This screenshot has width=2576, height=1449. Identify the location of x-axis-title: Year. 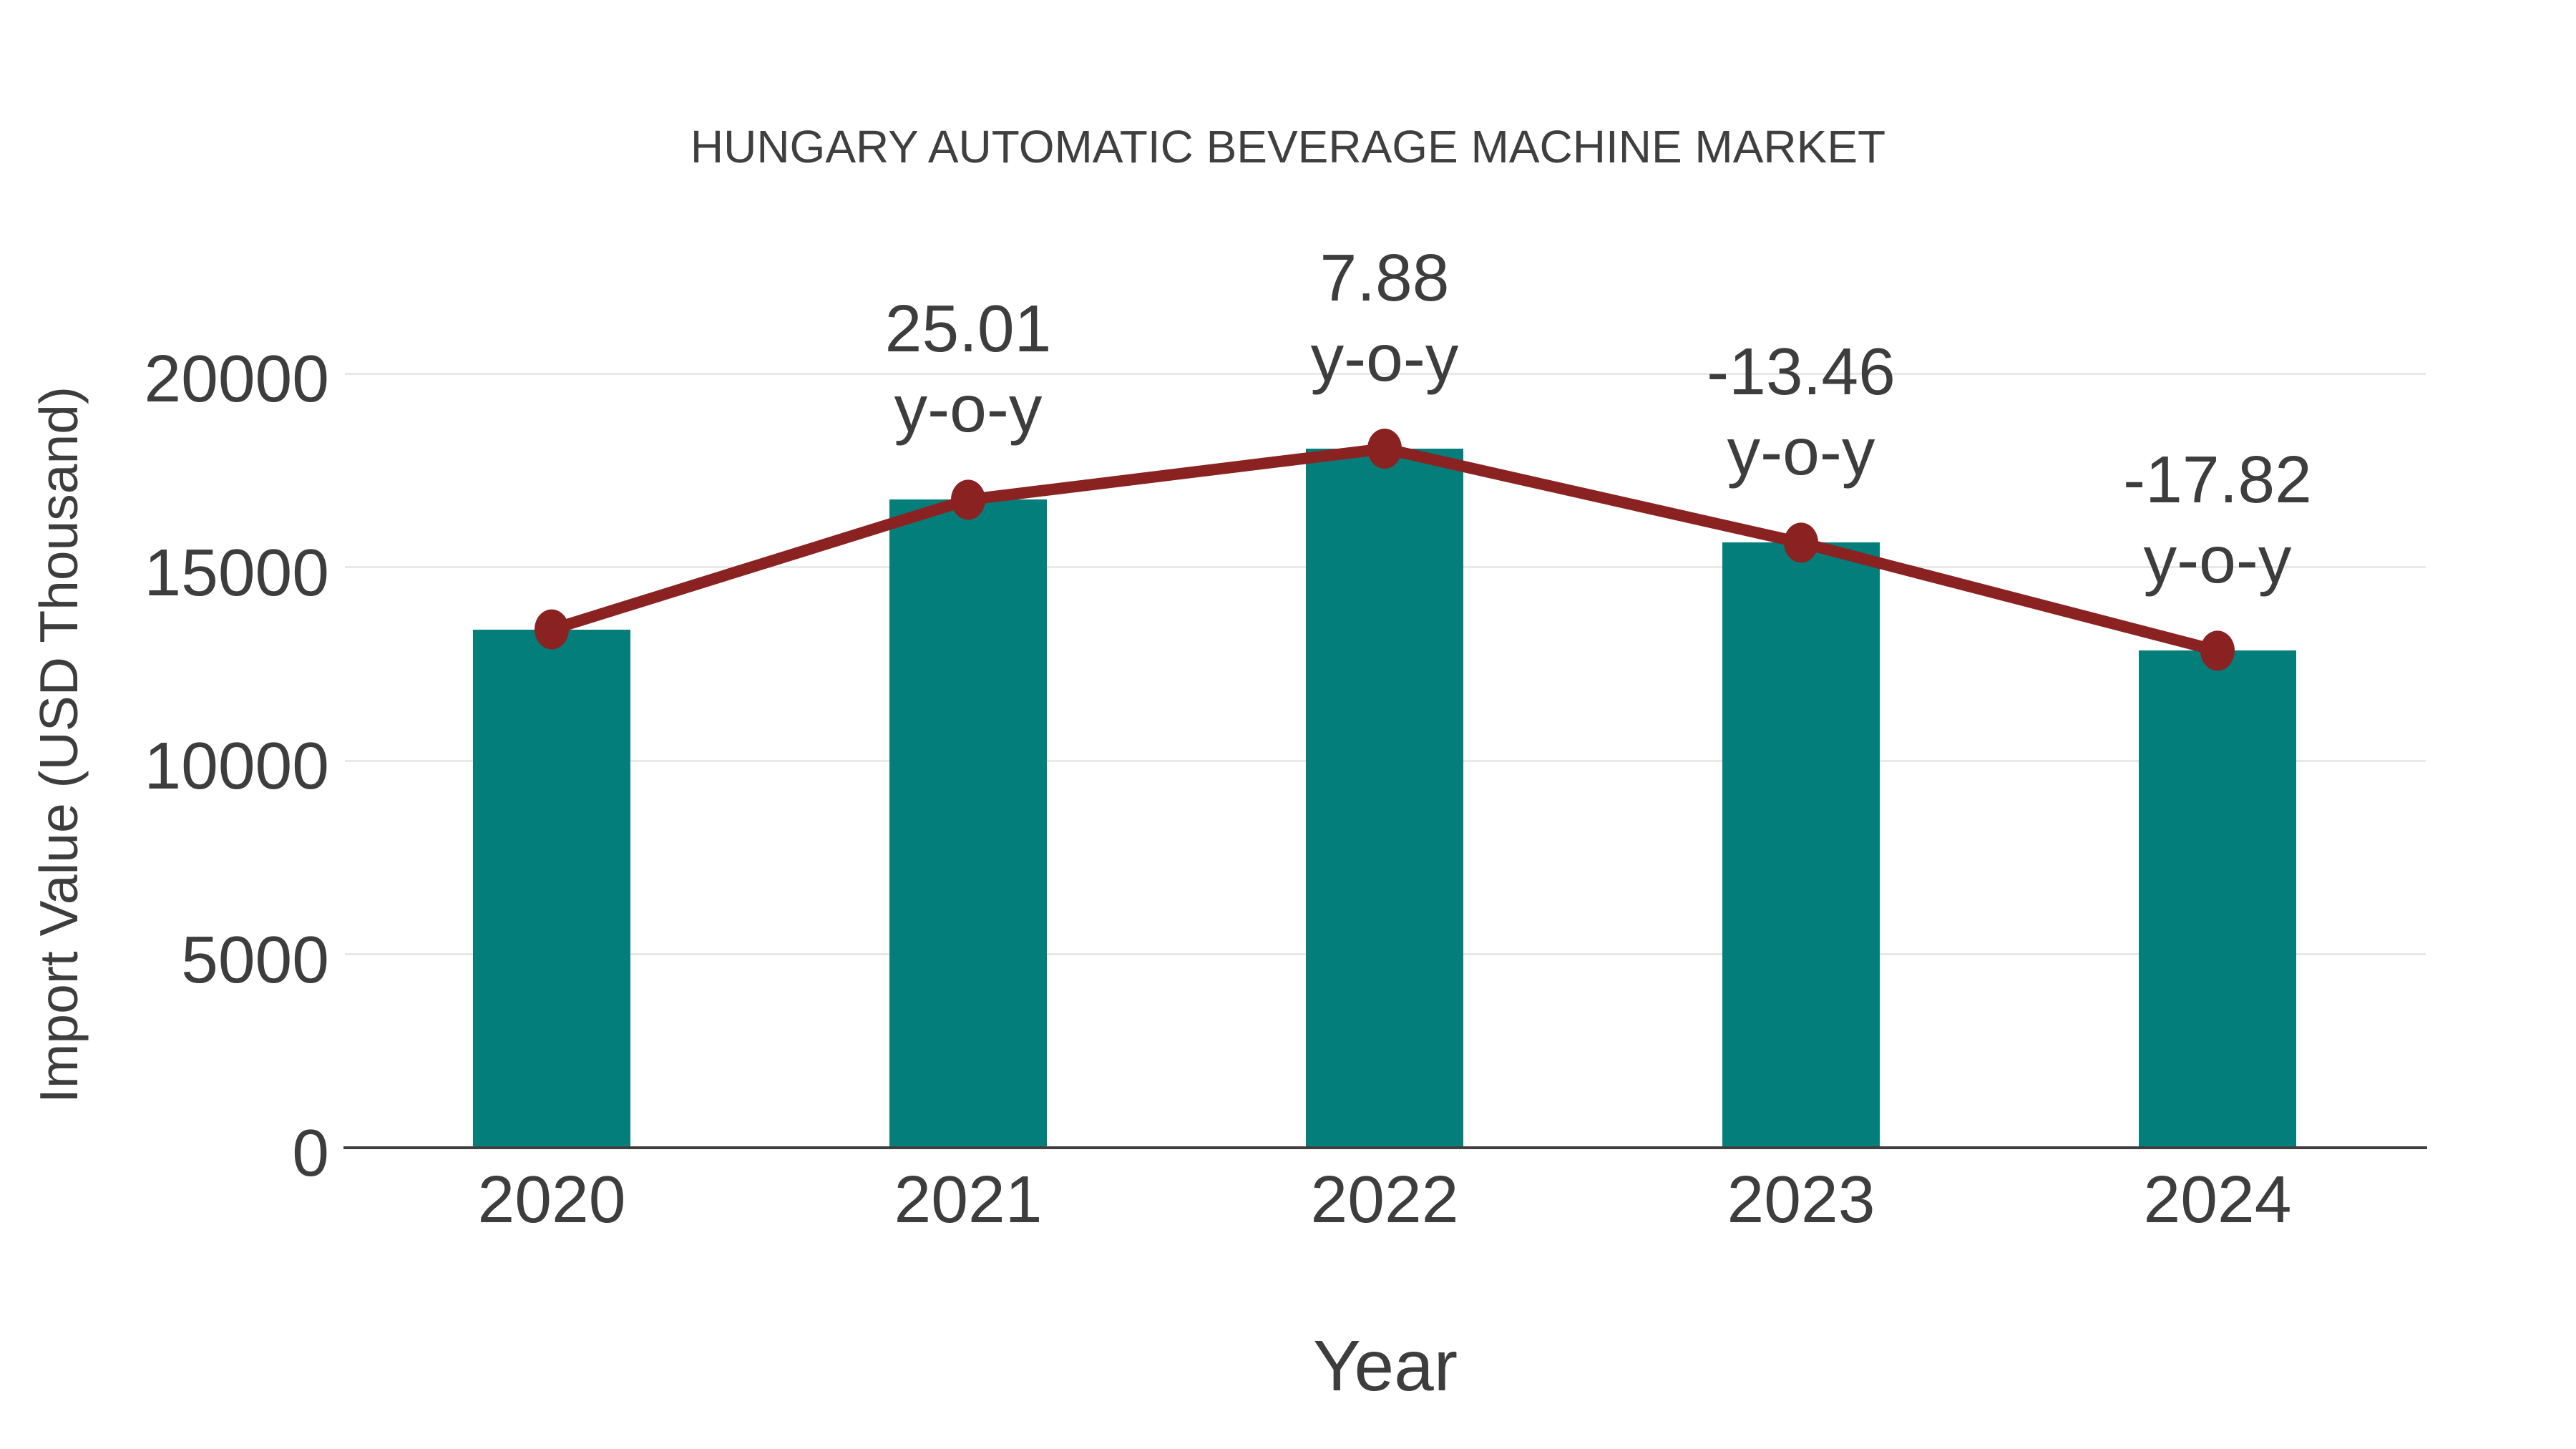
(1385, 1366).